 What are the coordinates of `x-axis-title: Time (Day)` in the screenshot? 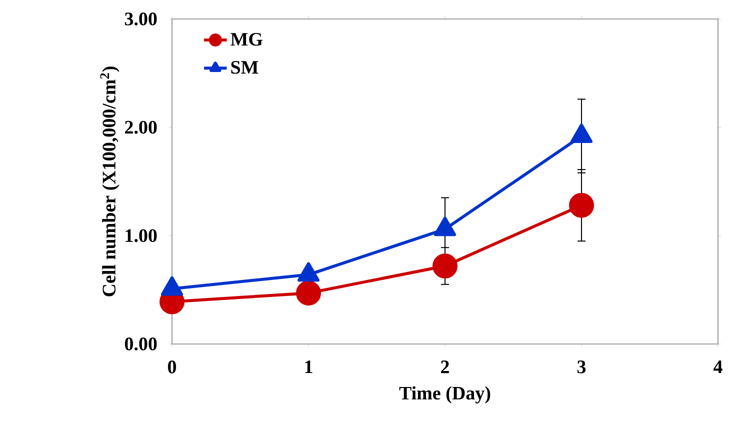 It's located at (444, 395).